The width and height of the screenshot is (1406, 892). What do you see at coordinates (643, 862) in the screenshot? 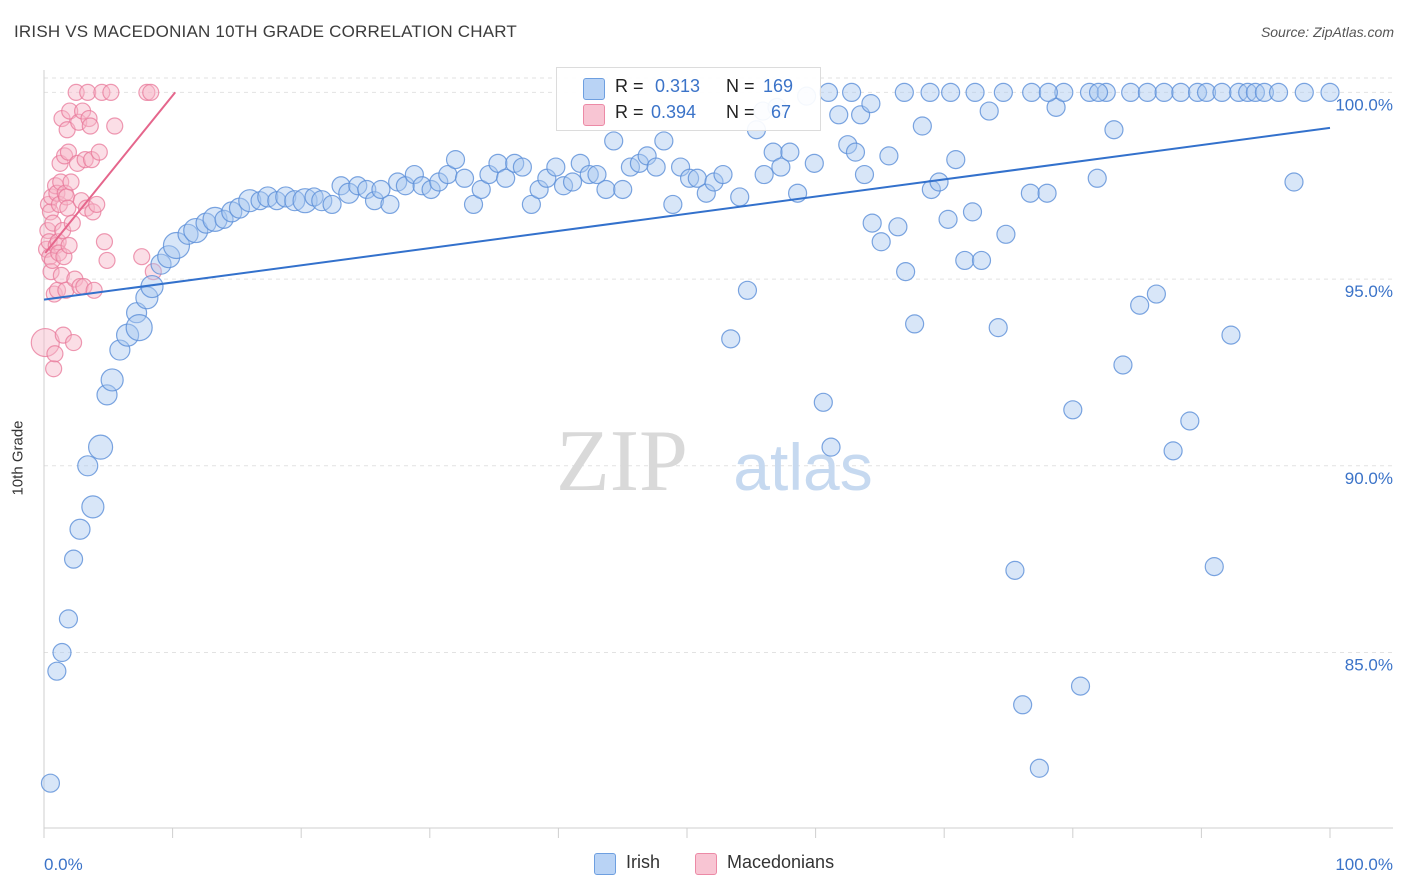
I see `irish-legend-label: Irish` at bounding box center [643, 862].